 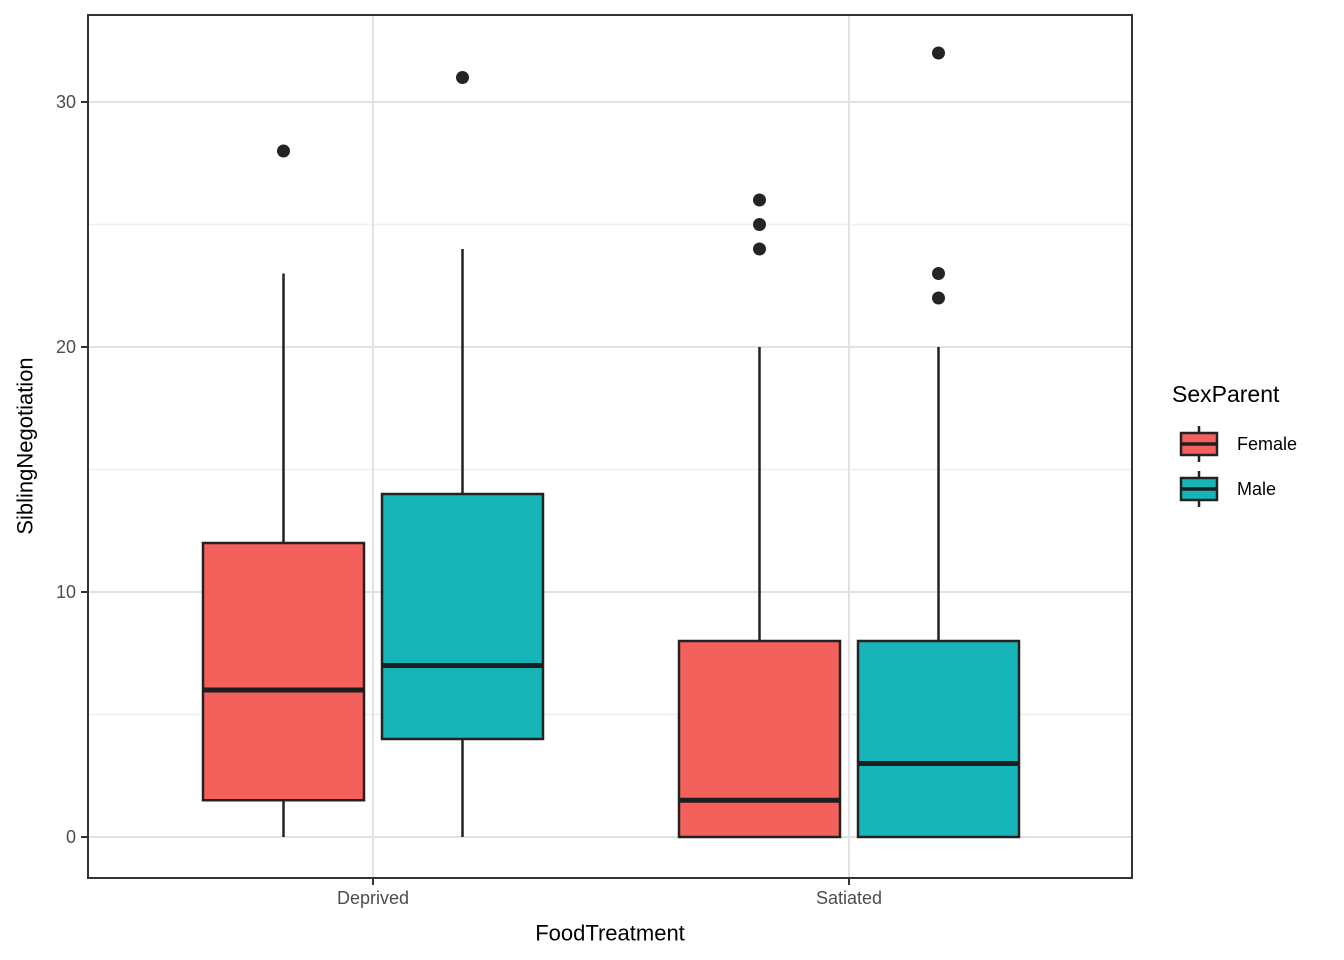 What do you see at coordinates (66, 592) in the screenshot?
I see `y-tick-label: 10` at bounding box center [66, 592].